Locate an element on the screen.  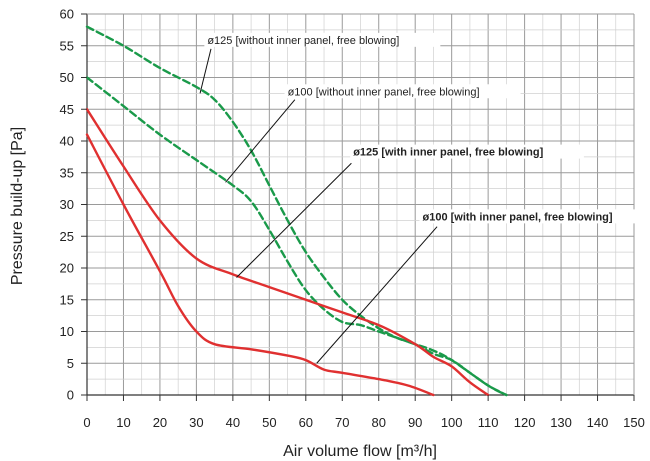
x-tick-label: 20 is located at coordinates (160, 422).